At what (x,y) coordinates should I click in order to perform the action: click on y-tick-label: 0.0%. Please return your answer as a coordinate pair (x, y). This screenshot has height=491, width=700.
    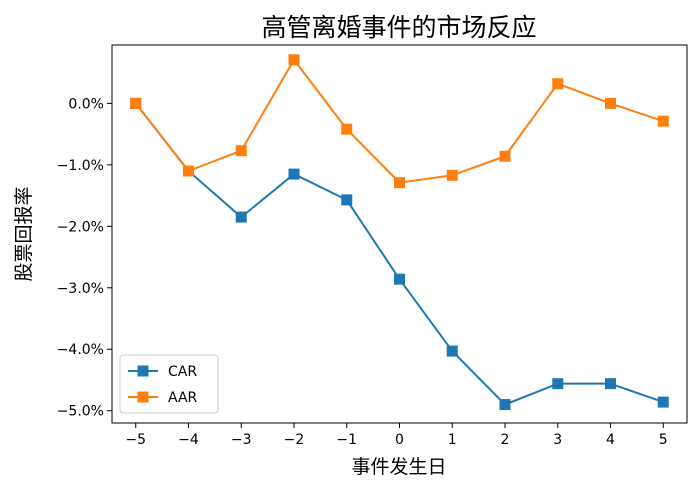
    Looking at the image, I should click on (86, 104).